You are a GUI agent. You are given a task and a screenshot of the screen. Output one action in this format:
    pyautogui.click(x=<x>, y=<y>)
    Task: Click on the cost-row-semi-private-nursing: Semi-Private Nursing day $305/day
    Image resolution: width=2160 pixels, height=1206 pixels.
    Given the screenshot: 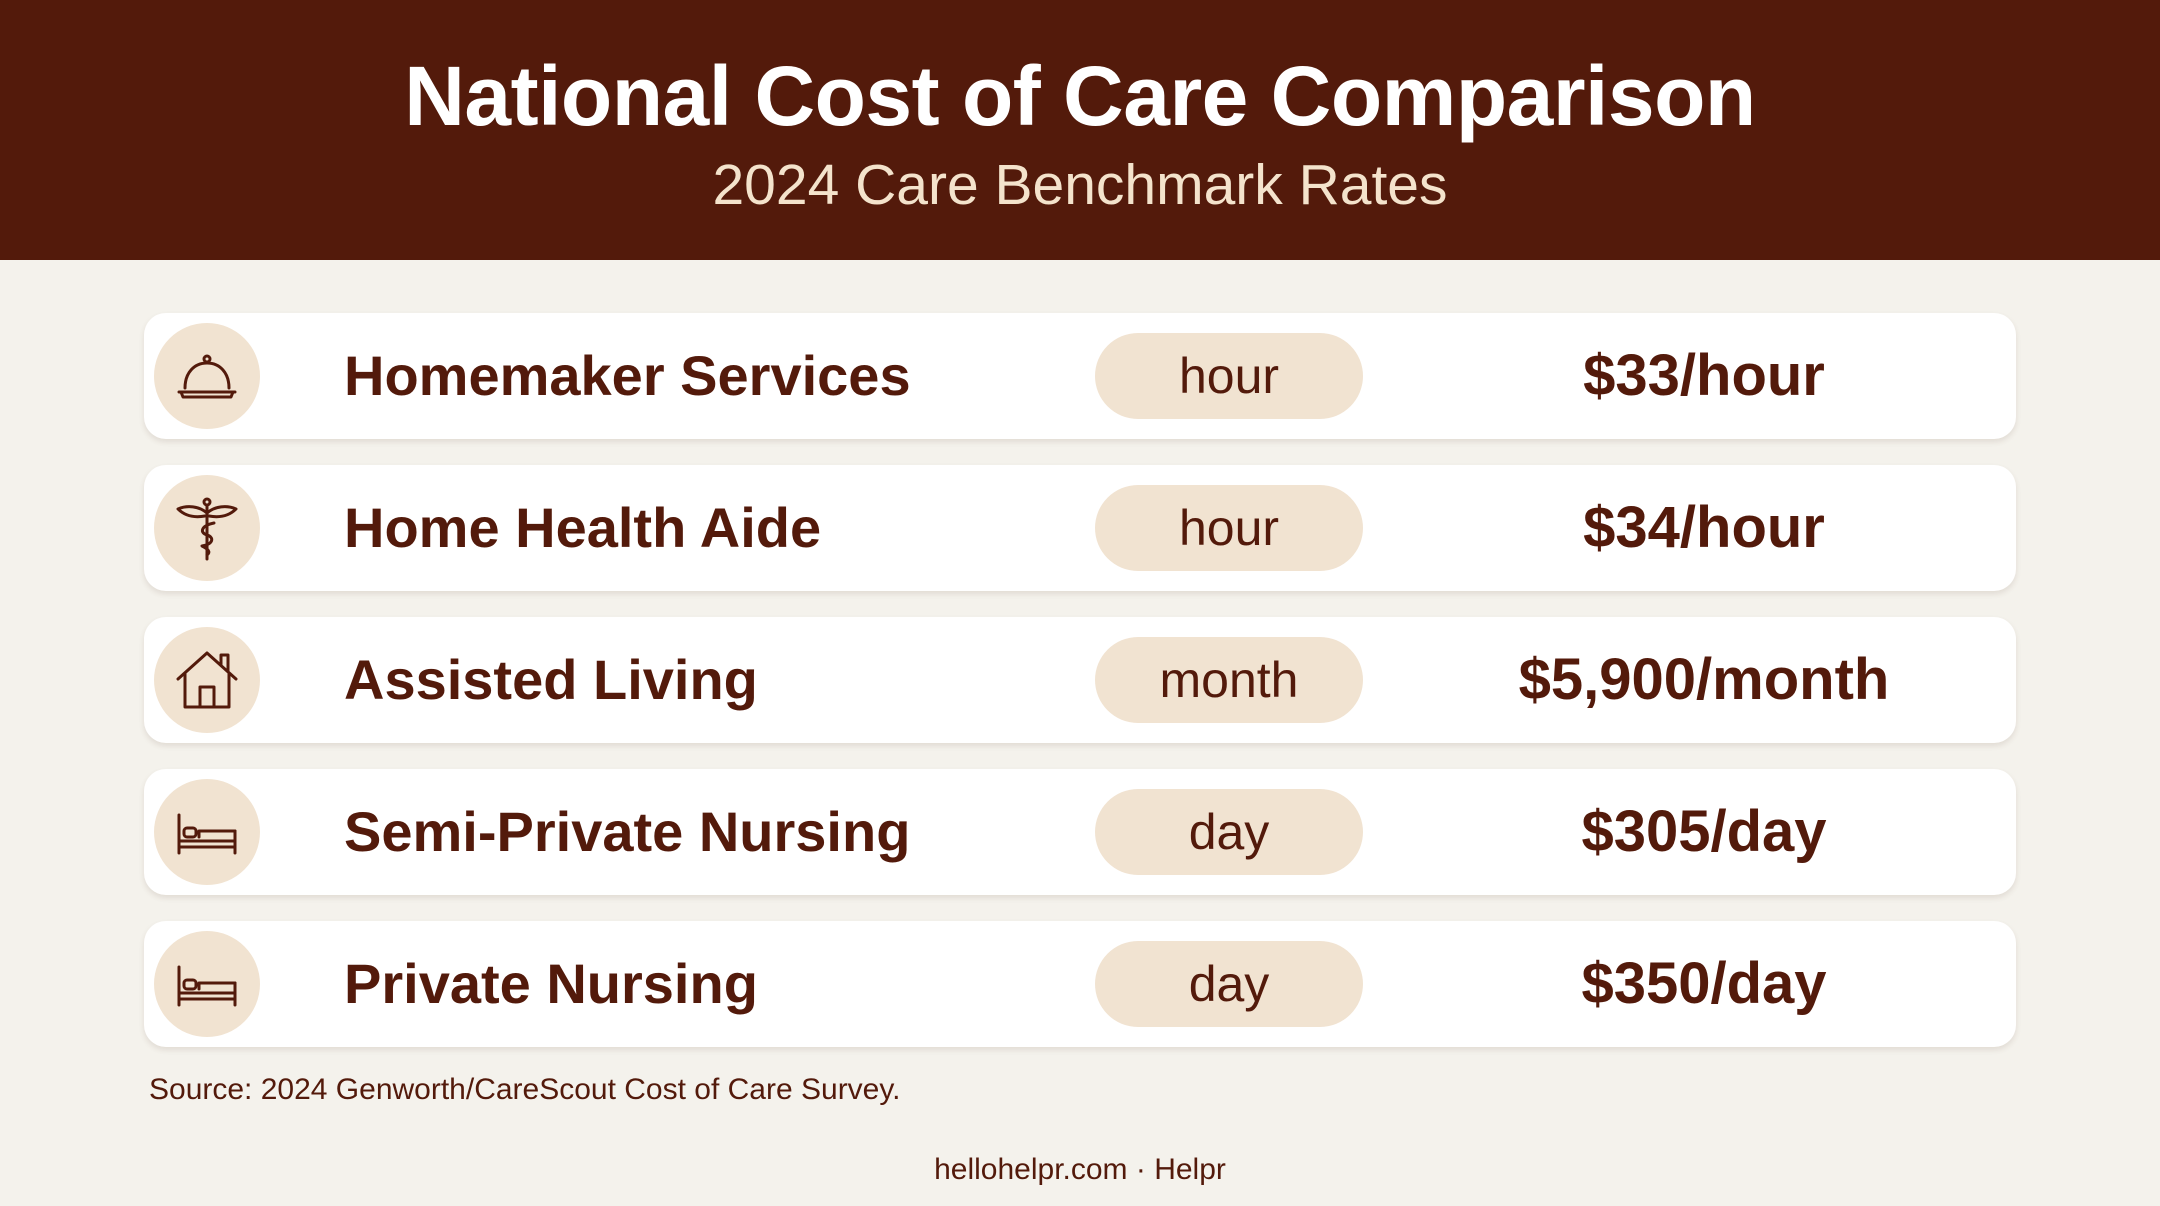 What is the action you would take?
    pyautogui.click(x=1080, y=832)
    